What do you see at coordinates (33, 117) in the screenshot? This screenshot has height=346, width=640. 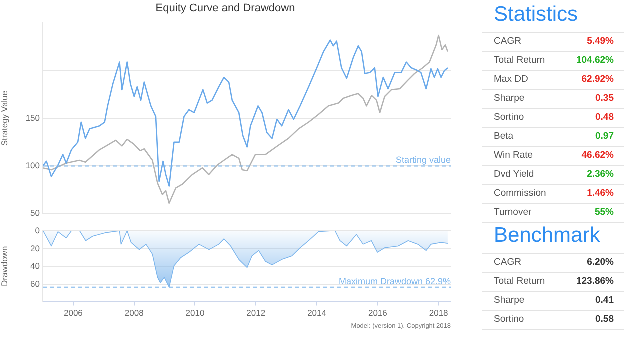 I see `y-tick-label: 150` at bounding box center [33, 117].